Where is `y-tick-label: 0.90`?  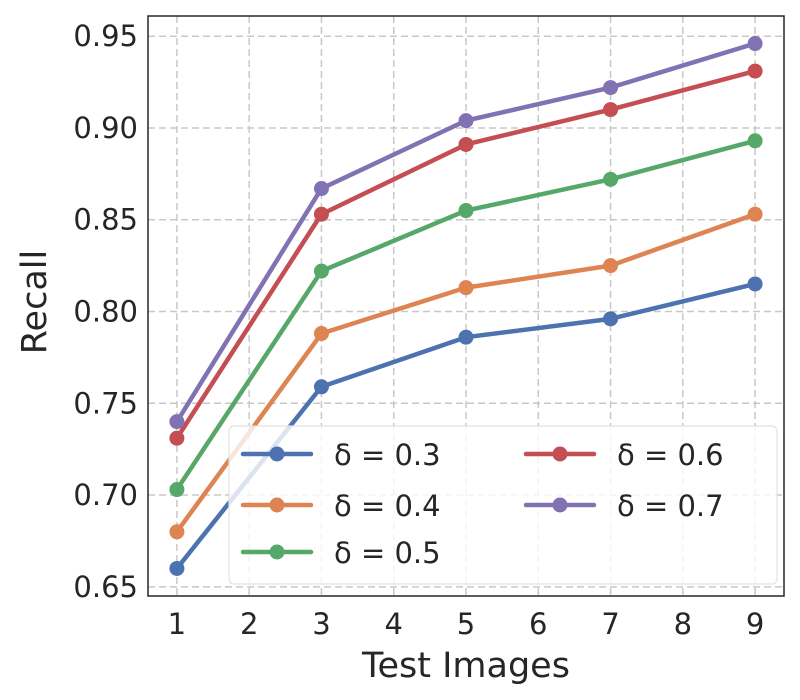 y-tick-label: 0.90 is located at coordinates (105, 128).